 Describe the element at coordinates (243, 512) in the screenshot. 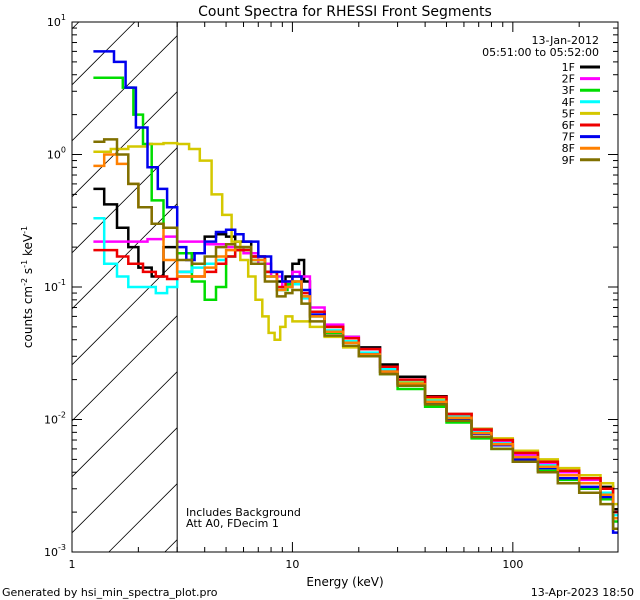

I see `annotation-background: Includes Background` at that location.